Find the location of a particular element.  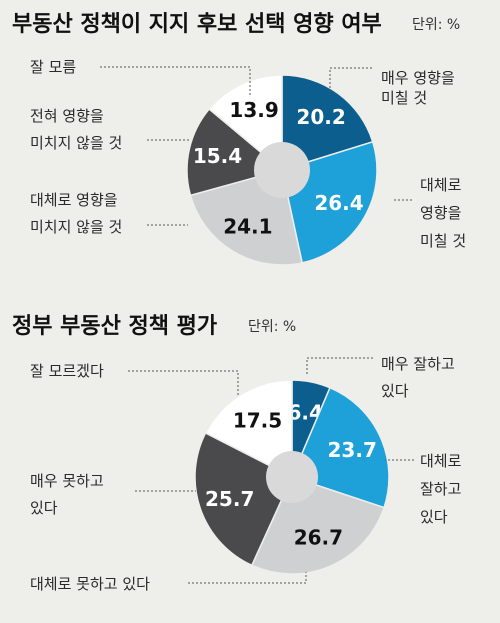

chart2-title: 정부 부동산 정책 평가 is located at coordinates (114, 326).